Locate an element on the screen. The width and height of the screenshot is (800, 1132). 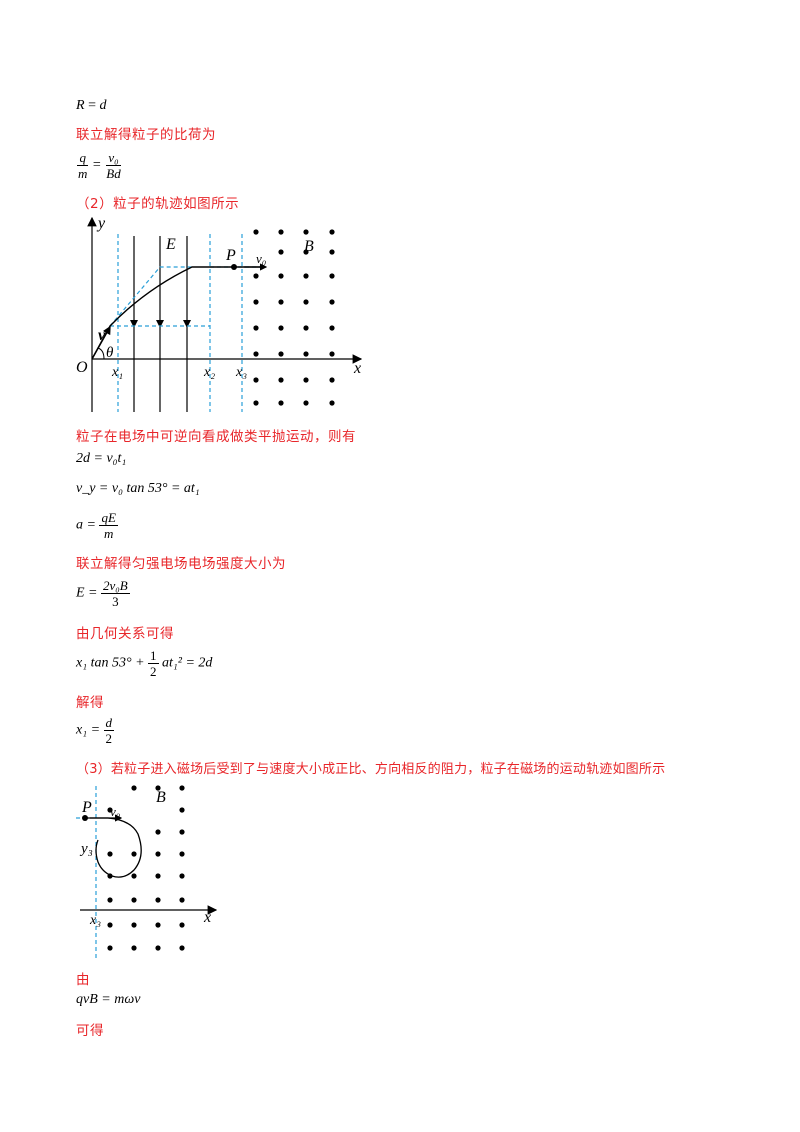
text-line-4: 联立解得匀强电场电场强度大小为 is located at coordinates (181, 564).